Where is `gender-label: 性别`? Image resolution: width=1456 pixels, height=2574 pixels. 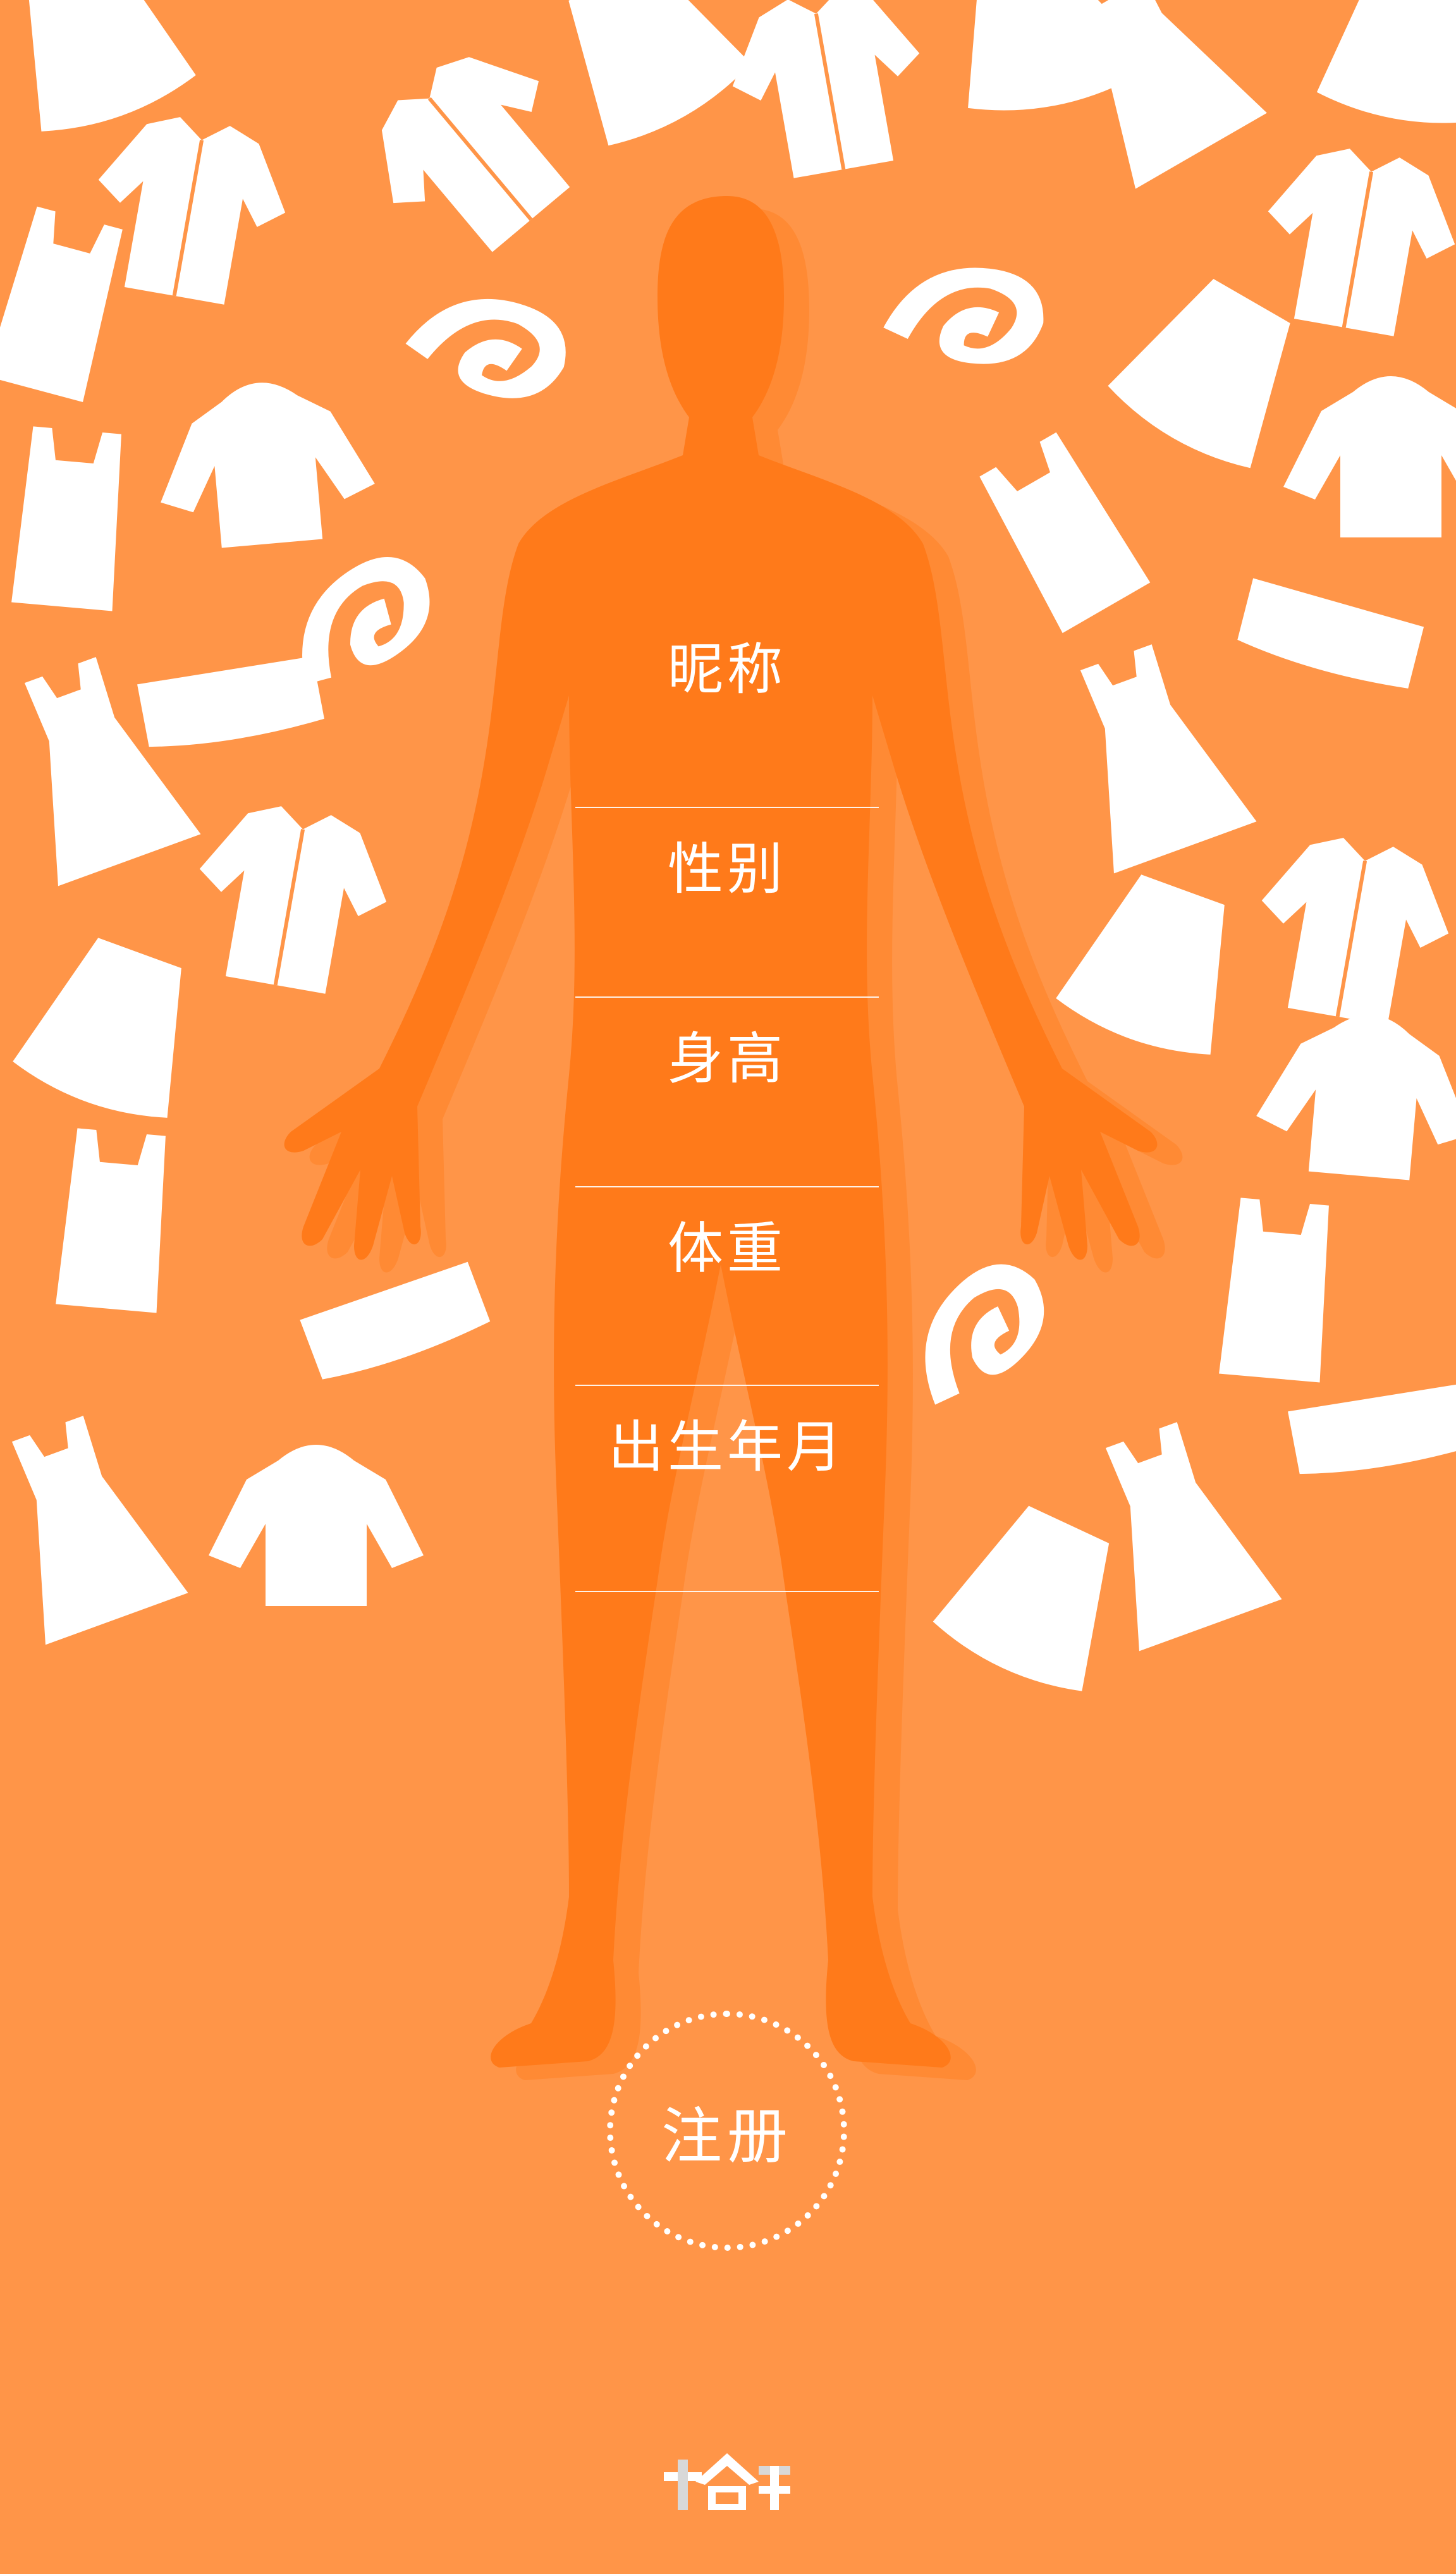 gender-label: 性别 is located at coordinates (726, 869).